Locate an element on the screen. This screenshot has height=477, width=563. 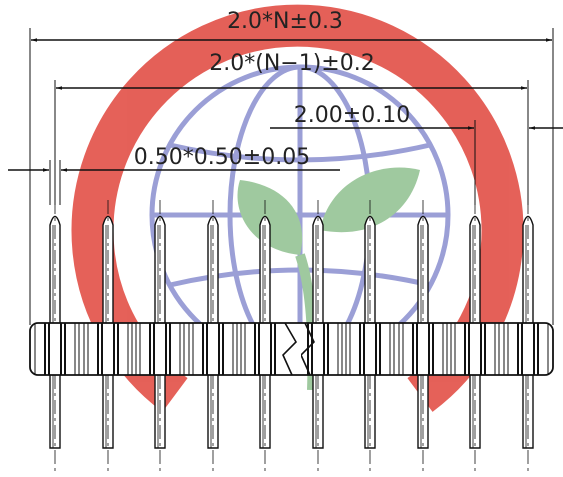
dimension-label: 2.00±0.10 is located at coordinates (352, 115).